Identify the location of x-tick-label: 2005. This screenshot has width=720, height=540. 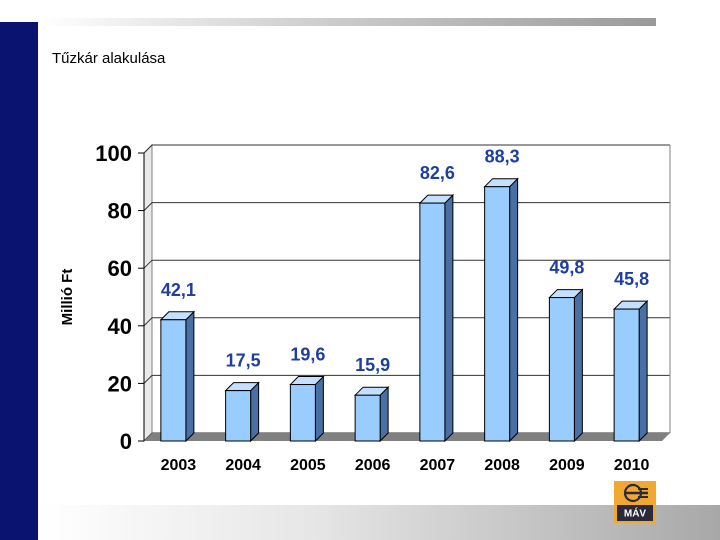
(308, 465).